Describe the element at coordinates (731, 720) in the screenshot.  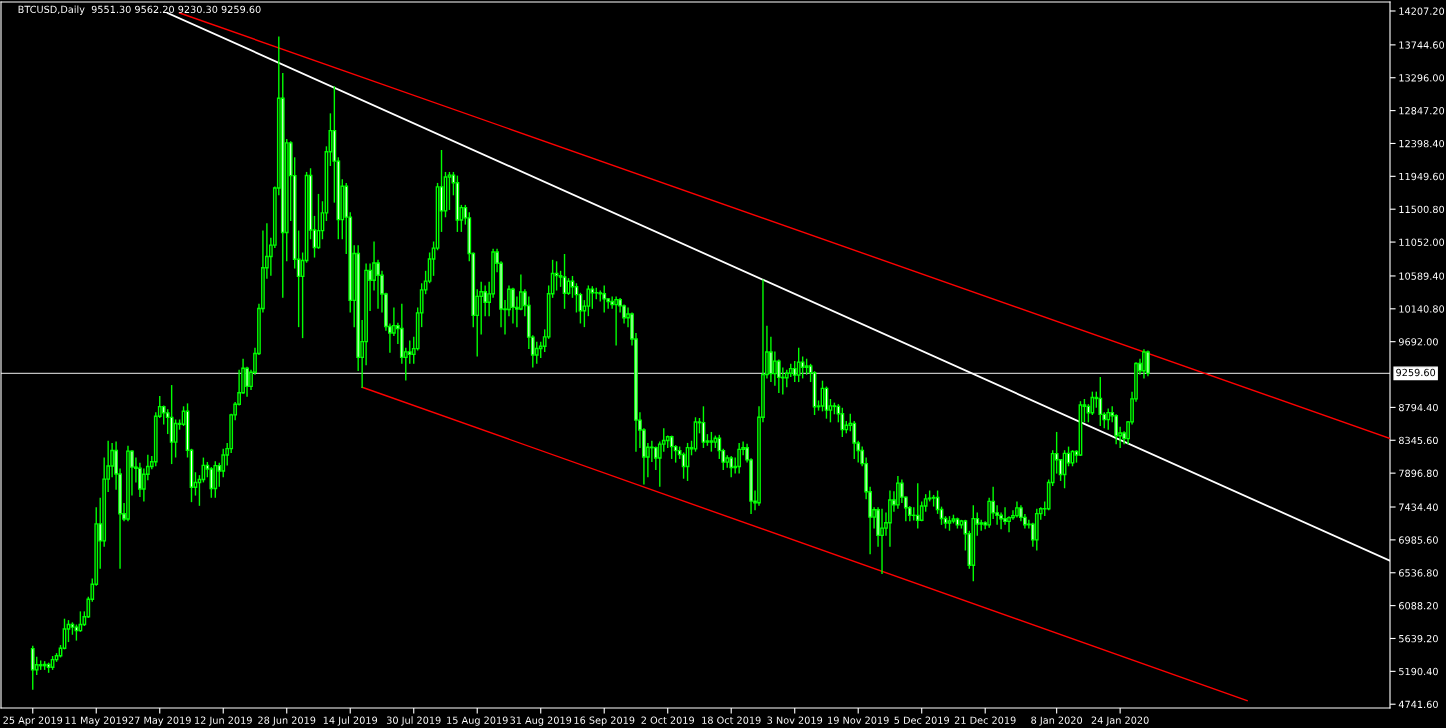
I see `x-tick-label: 18 Oct 2019` at that location.